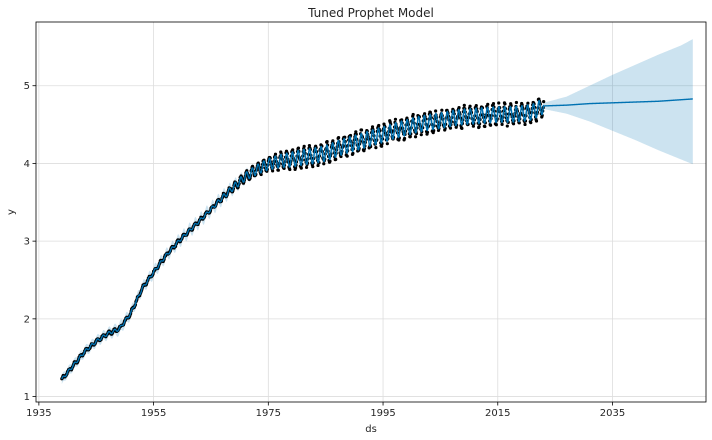 This screenshot has height=440, width=712. What do you see at coordinates (27, 164) in the screenshot?
I see `y-tick-label: 4` at bounding box center [27, 164].